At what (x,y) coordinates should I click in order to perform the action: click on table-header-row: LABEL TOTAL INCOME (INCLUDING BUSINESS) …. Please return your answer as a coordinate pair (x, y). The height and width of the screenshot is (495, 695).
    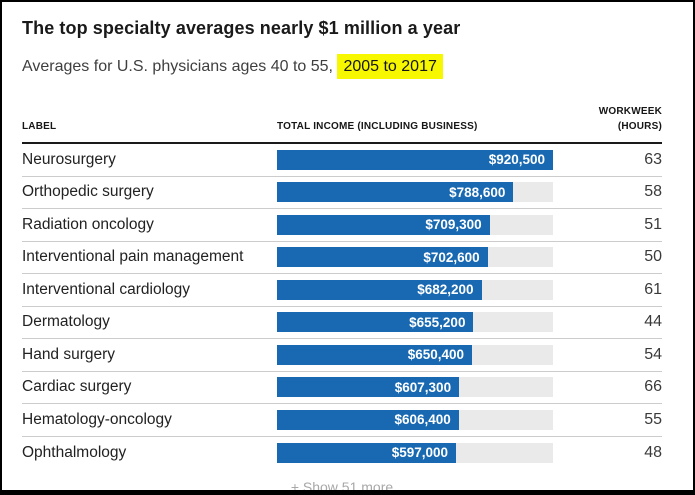
    Looking at the image, I should click on (342, 124).